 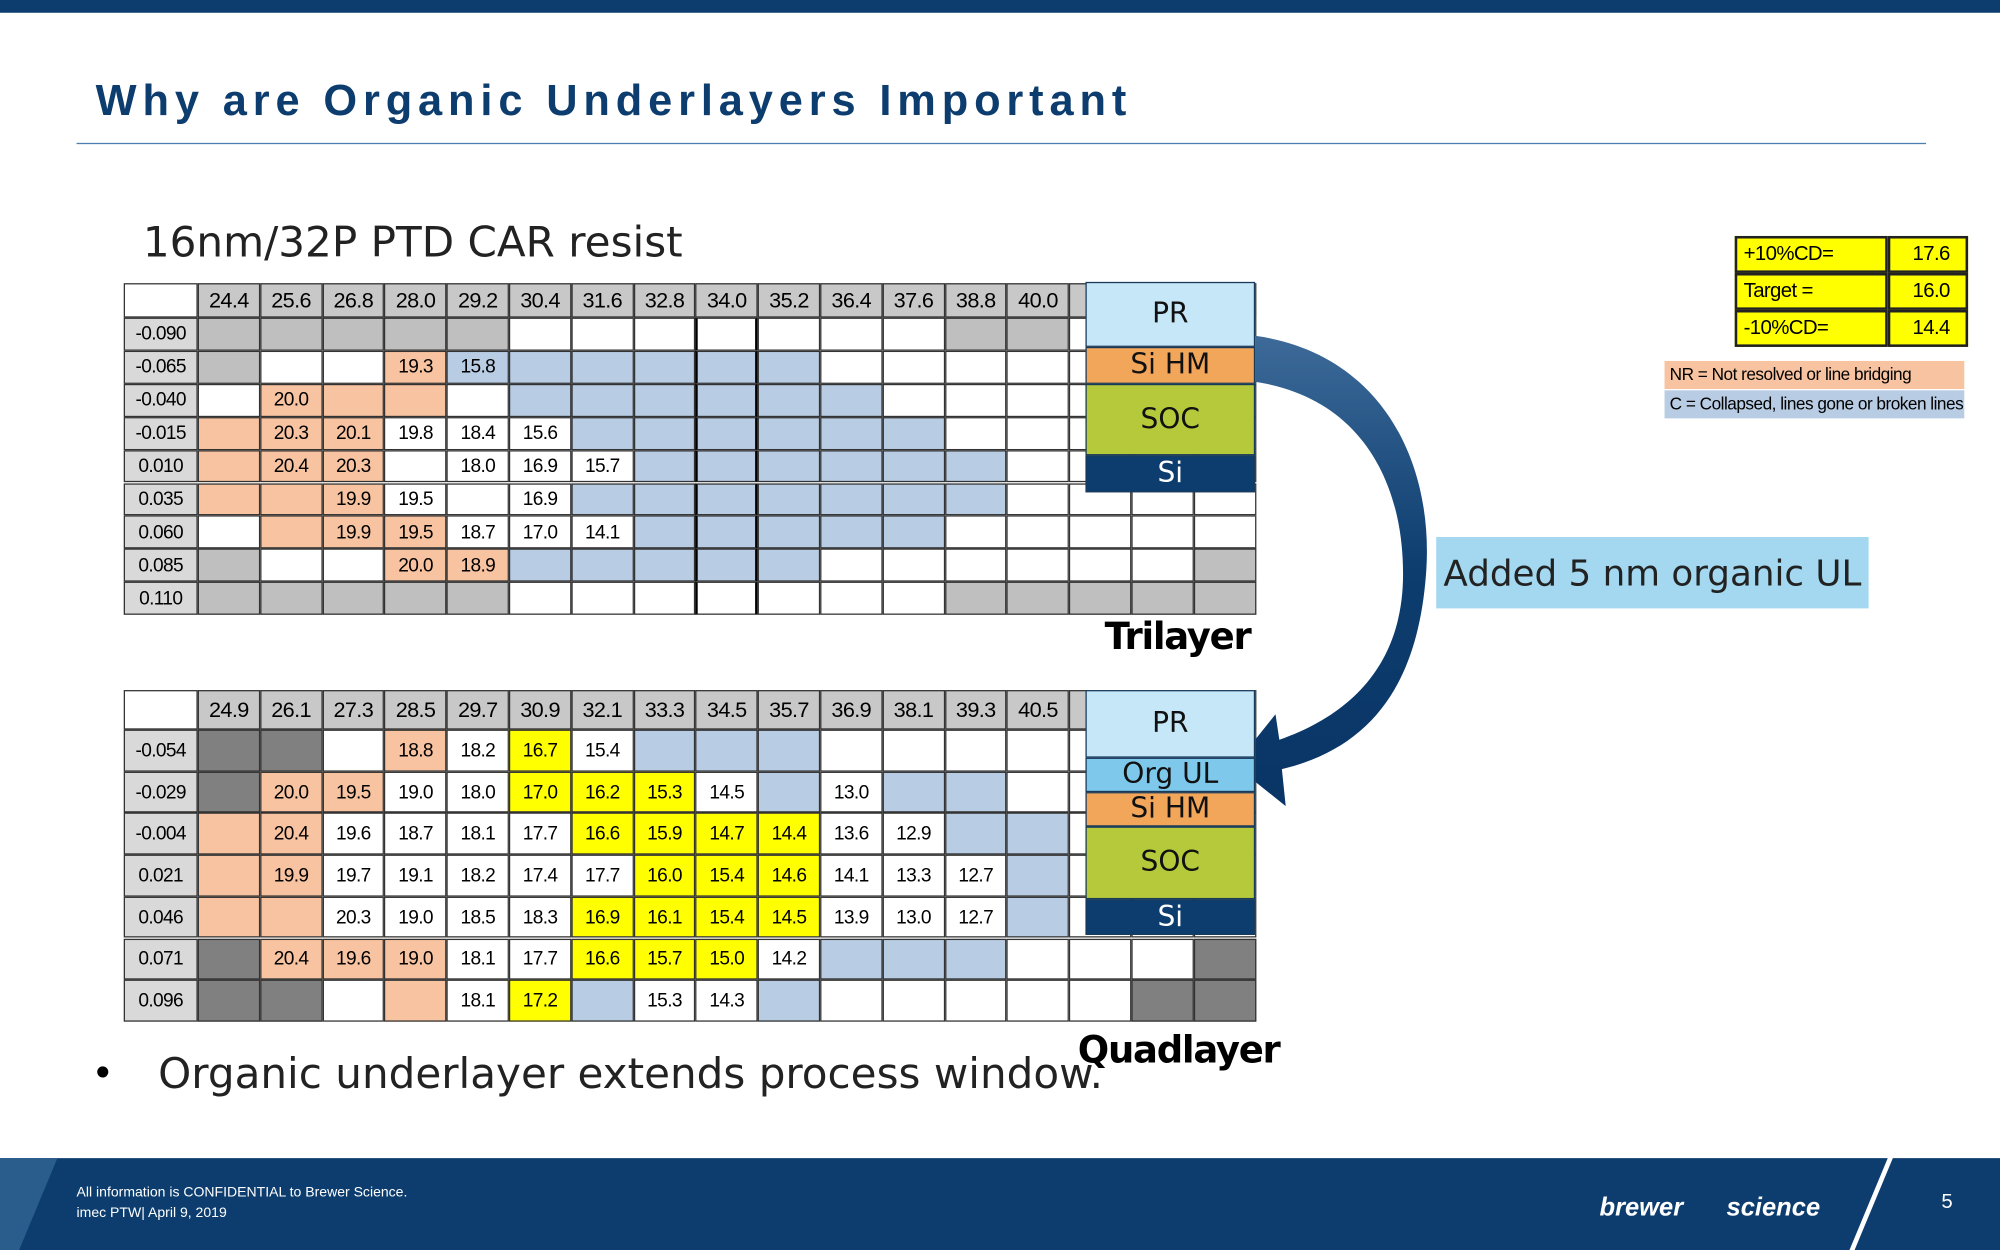 I want to click on data-cell: 18.2, so click(x=477, y=750).